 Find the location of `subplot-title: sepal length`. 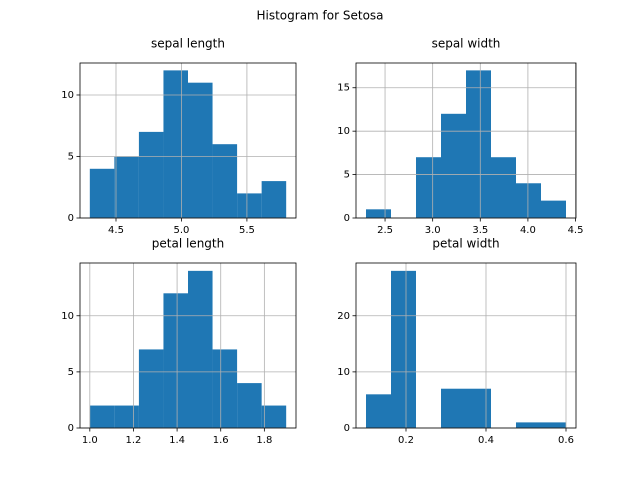

subplot-title: sepal length is located at coordinates (188, 44).